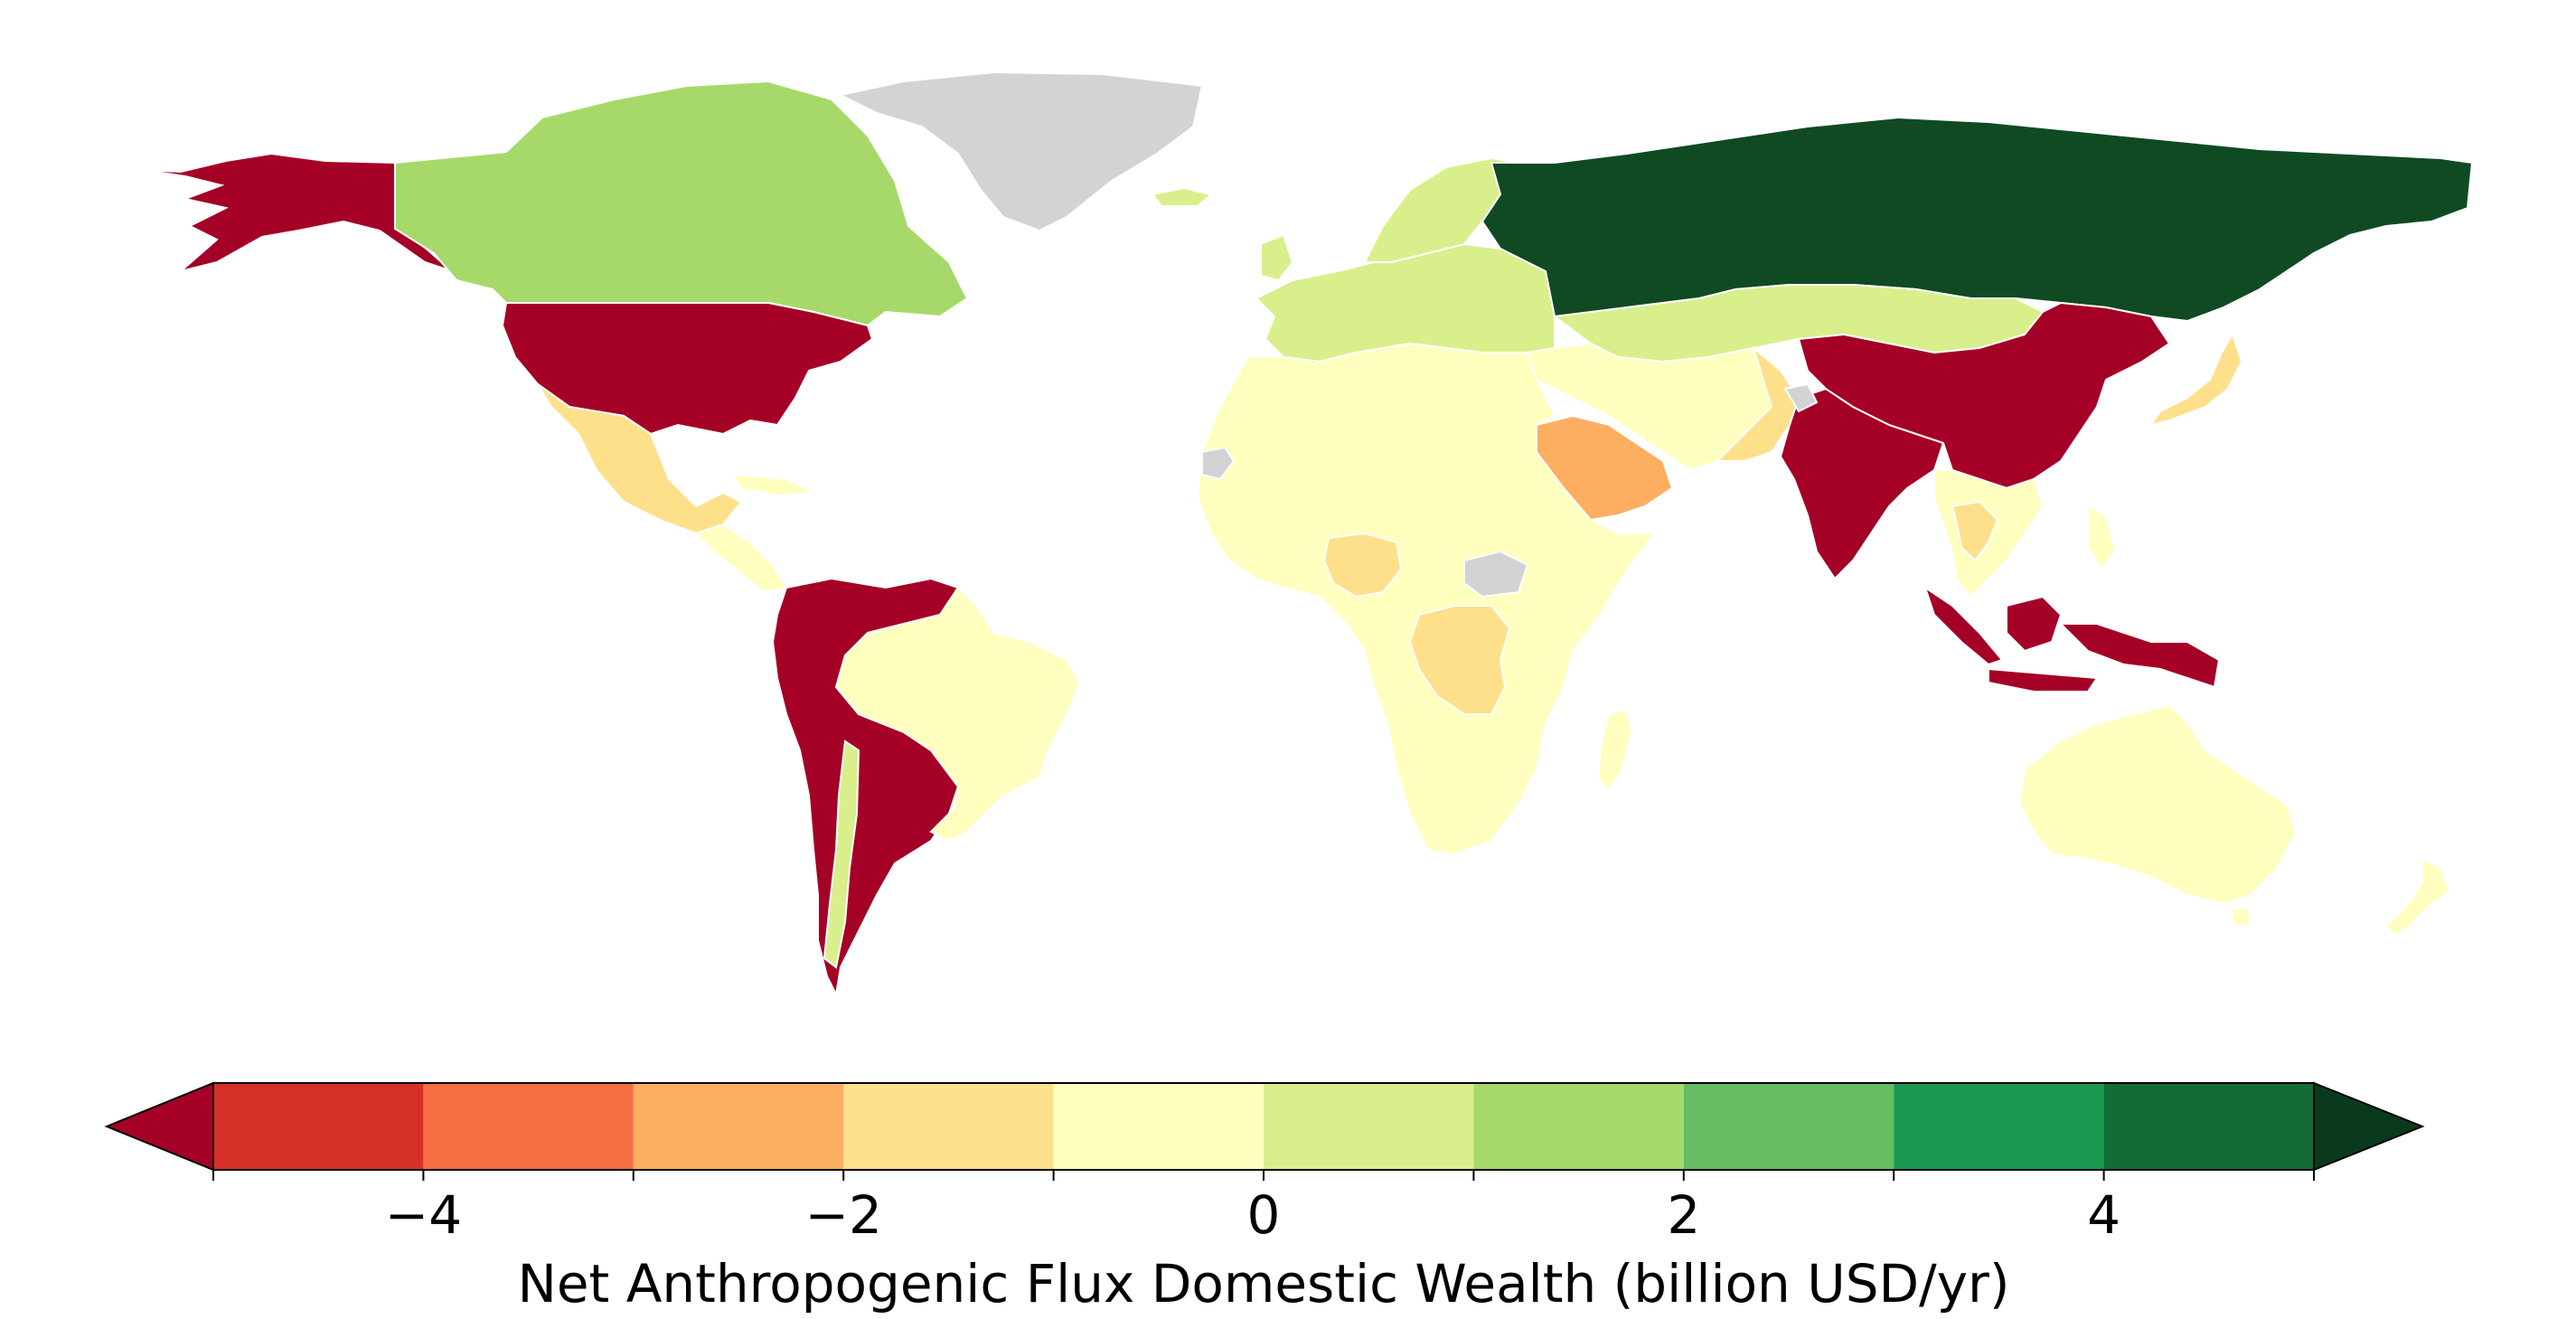 This screenshot has height=1319, width=2576. I want to click on region-russia, so click(1977, 219).